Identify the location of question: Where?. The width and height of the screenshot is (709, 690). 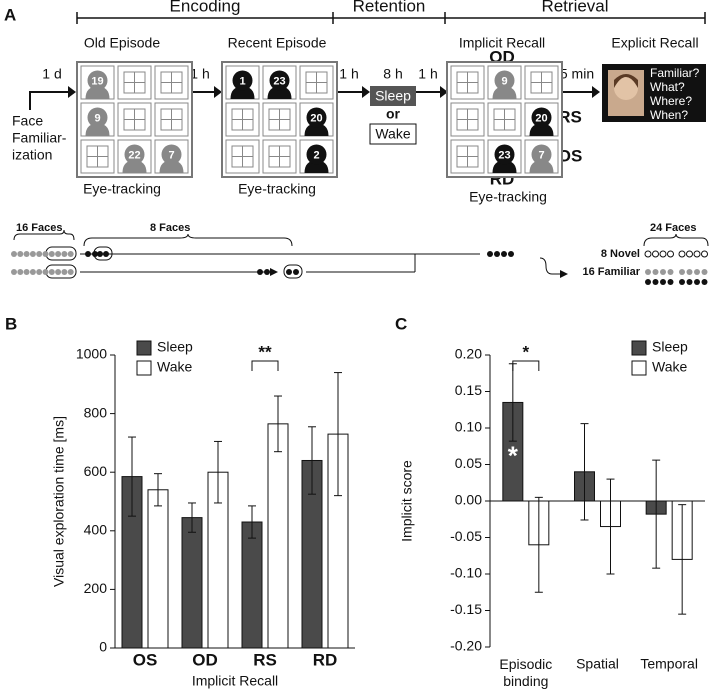
(671, 101).